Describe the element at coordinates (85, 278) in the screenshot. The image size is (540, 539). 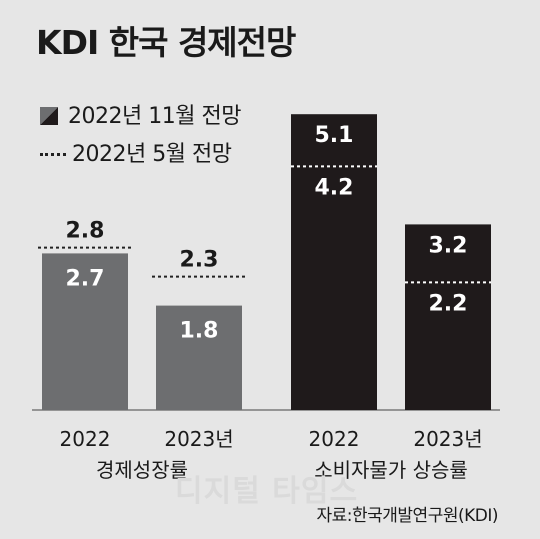
I see `value-label-november-g0-c0: 2.7` at that location.